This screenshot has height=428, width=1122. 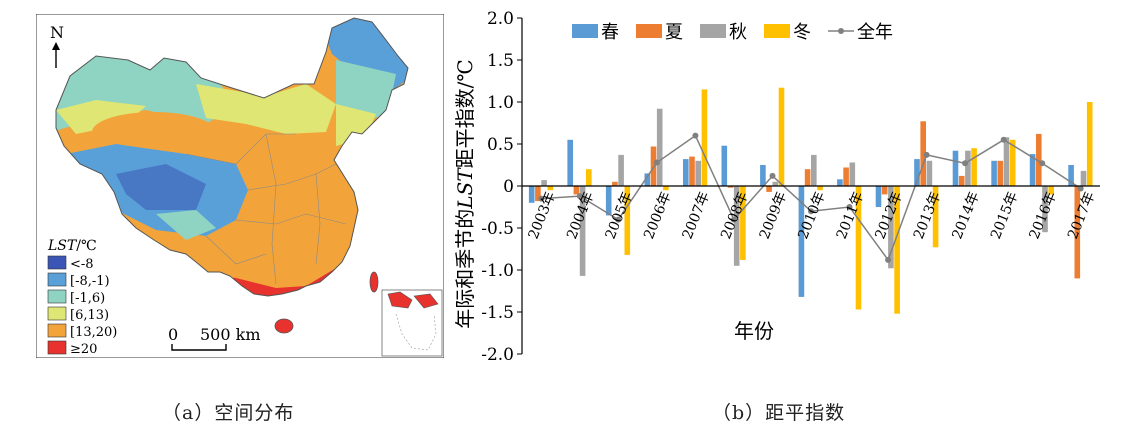 What do you see at coordinates (576, 190) in the screenshot?
I see `bar-夏-2004年` at bounding box center [576, 190].